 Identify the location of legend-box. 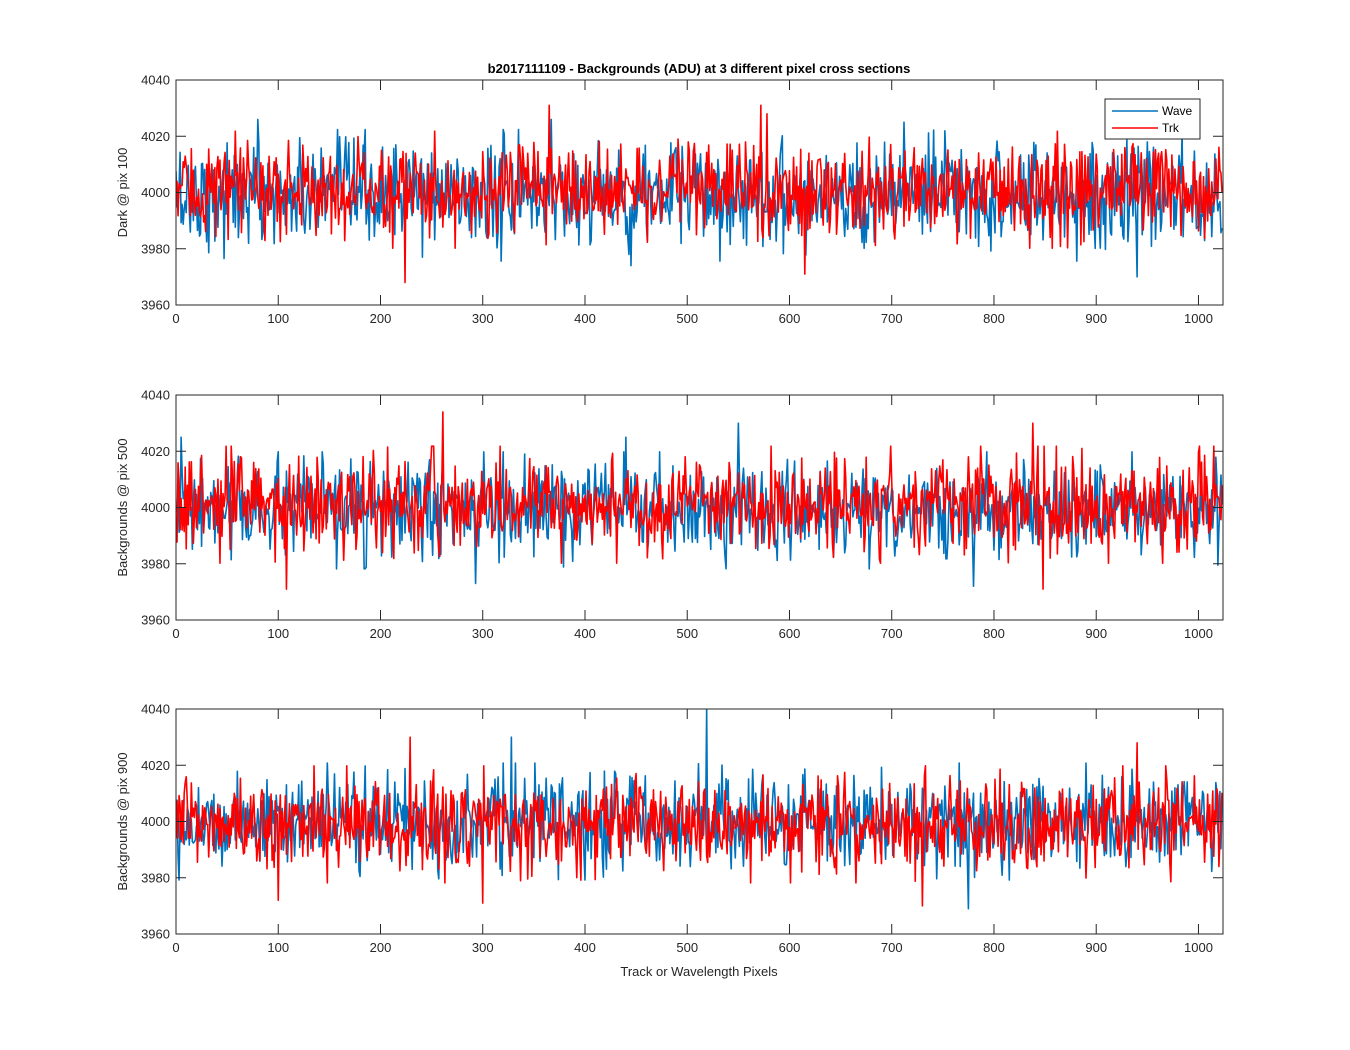
(1152, 119).